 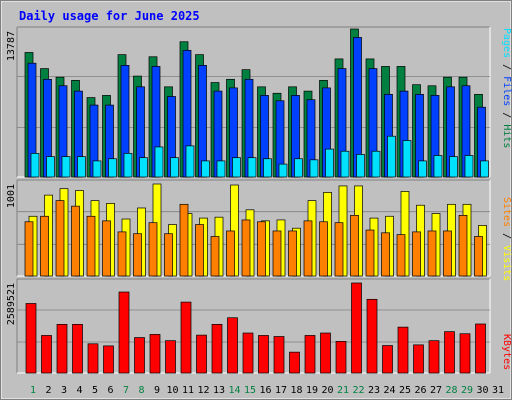 I want to click on bottom-panel-legend: KBytes, so click(x=506, y=352).